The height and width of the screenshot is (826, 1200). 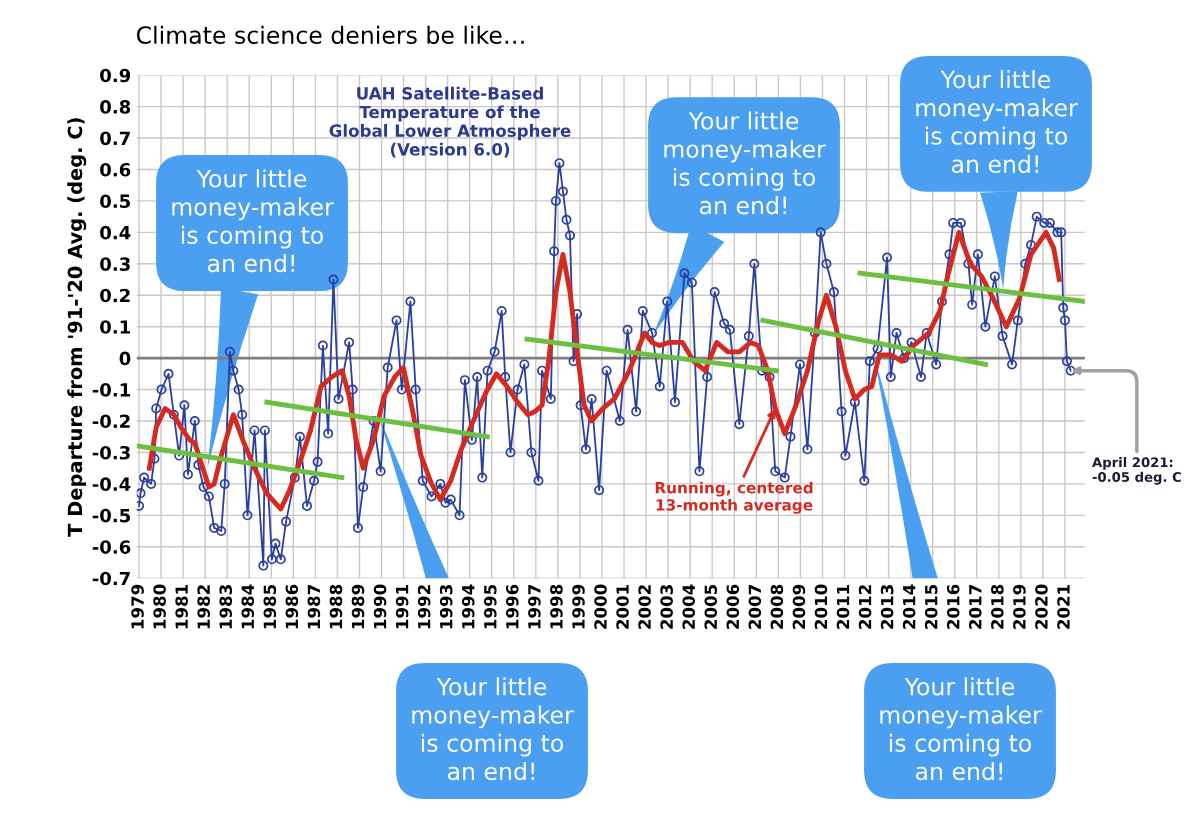 I want to click on x-tick-label: 2020, so click(x=1041, y=606).